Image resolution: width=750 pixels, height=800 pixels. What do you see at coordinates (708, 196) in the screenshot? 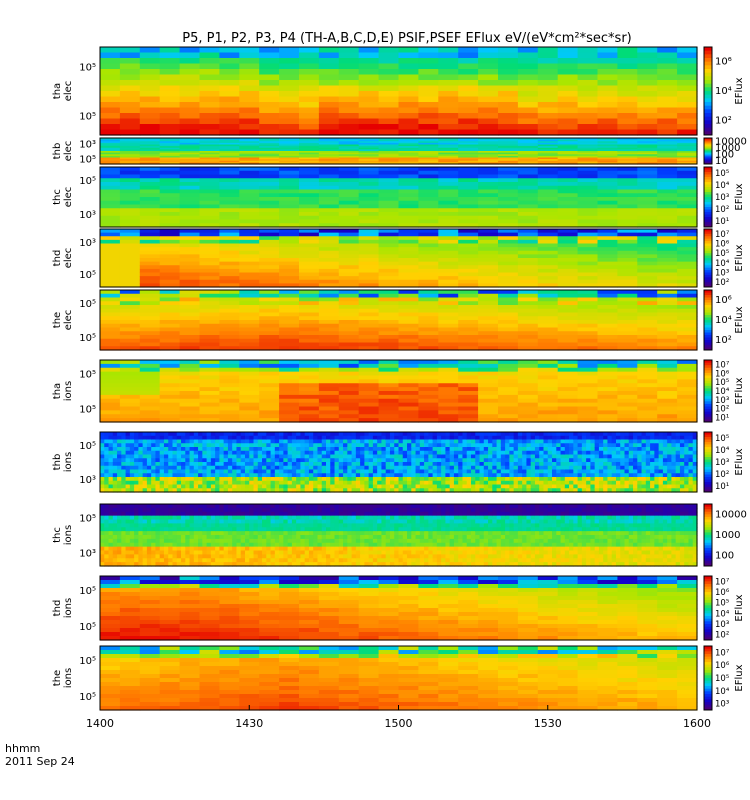
I see `colorbar-segment` at bounding box center [708, 196].